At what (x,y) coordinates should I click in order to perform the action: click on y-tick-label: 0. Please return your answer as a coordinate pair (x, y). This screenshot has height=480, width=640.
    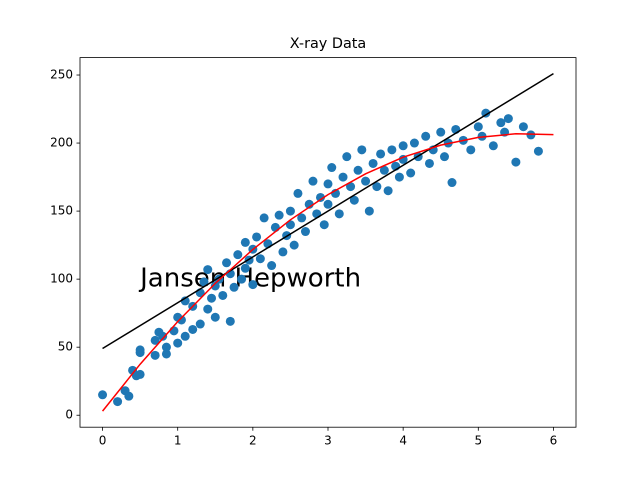
    Looking at the image, I should click on (69, 415).